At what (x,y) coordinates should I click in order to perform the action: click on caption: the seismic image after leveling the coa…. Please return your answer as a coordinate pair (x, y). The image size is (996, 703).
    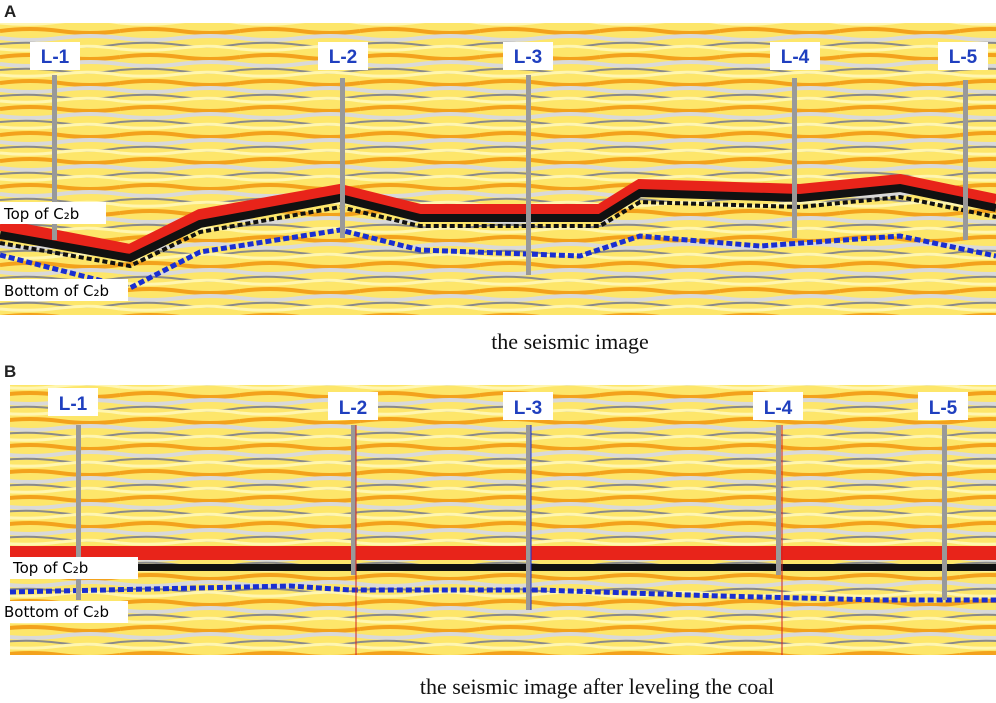
    Looking at the image, I should click on (597, 686).